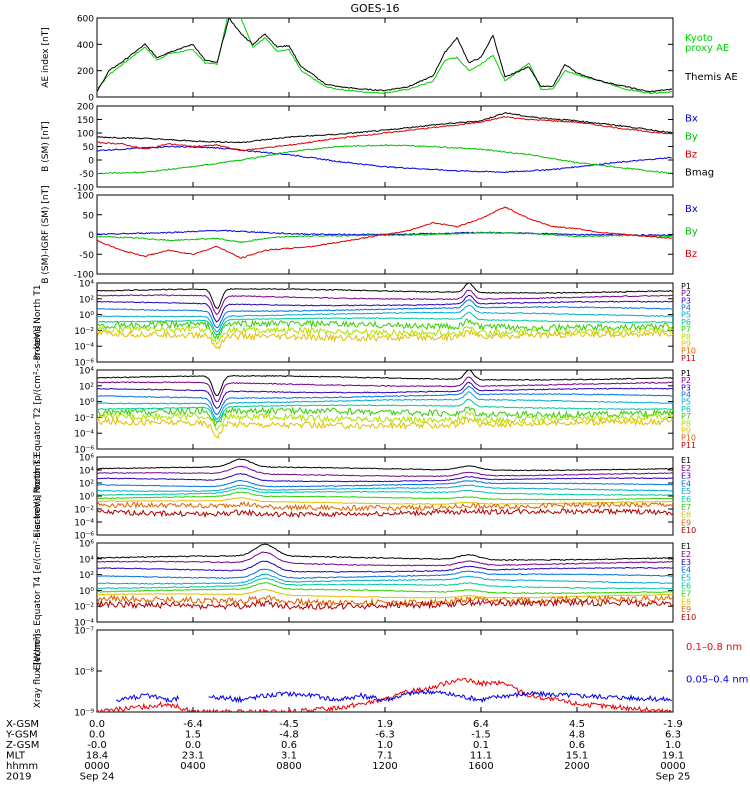 The height and width of the screenshot is (800, 750). I want to click on axis-row-value: 19.1, so click(673, 756).